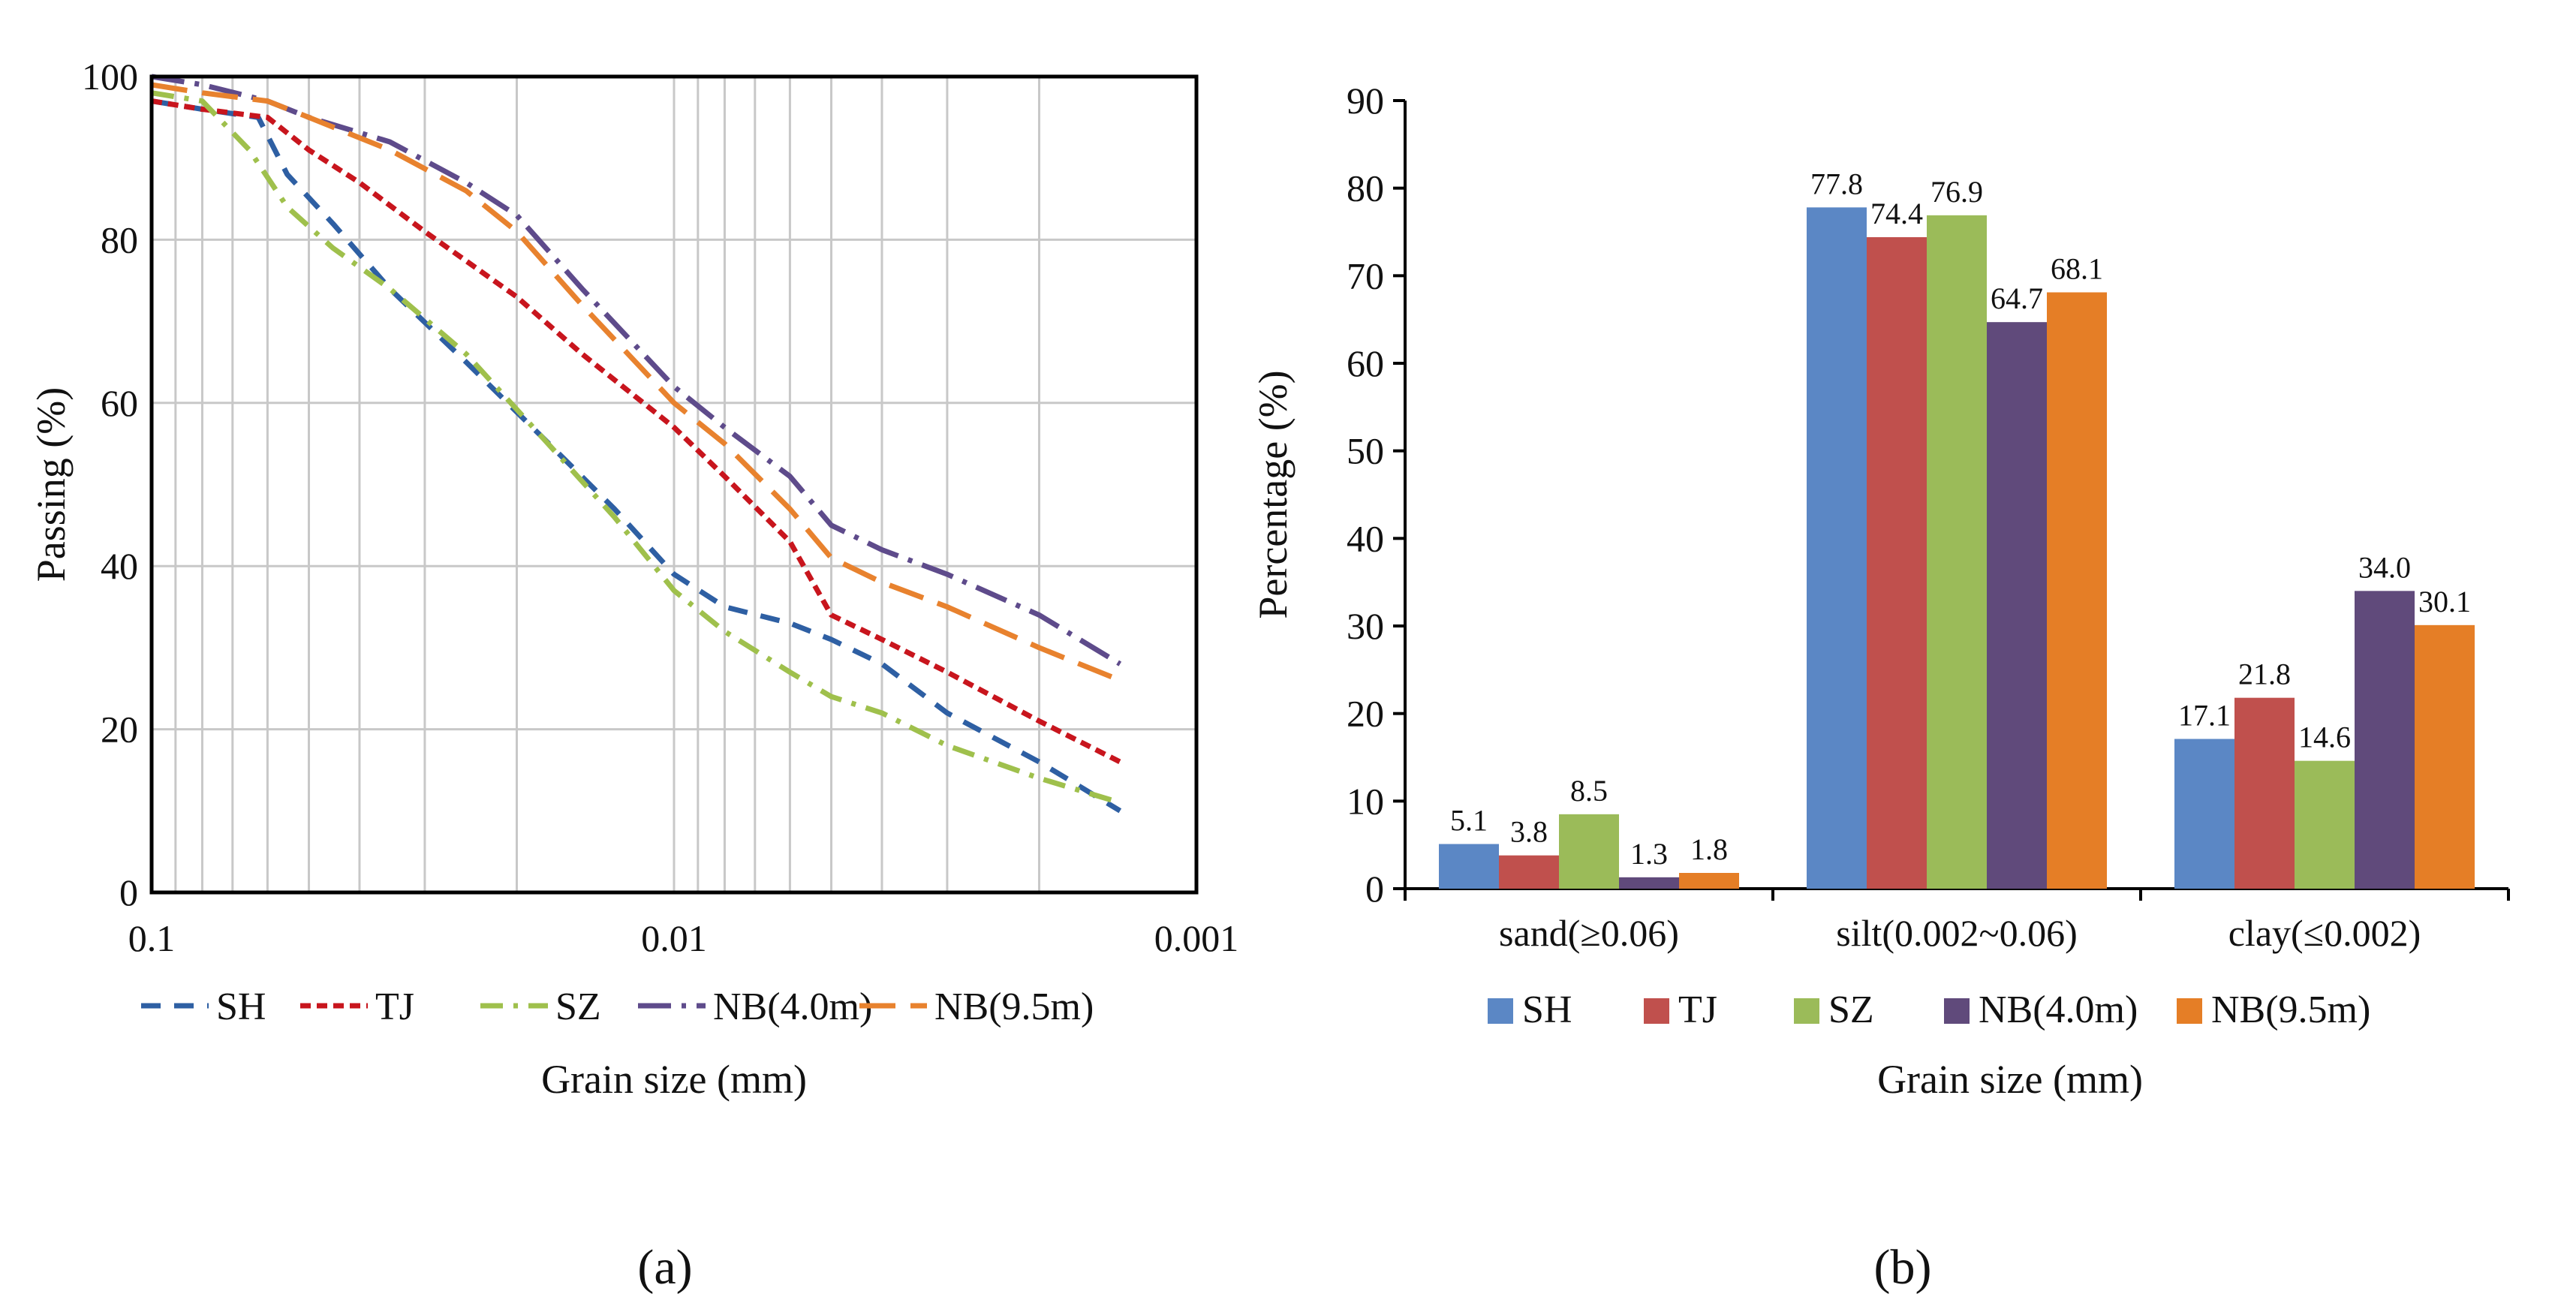  What do you see at coordinates (152, 938) in the screenshot?
I see `x-tick-label: 0.1` at bounding box center [152, 938].